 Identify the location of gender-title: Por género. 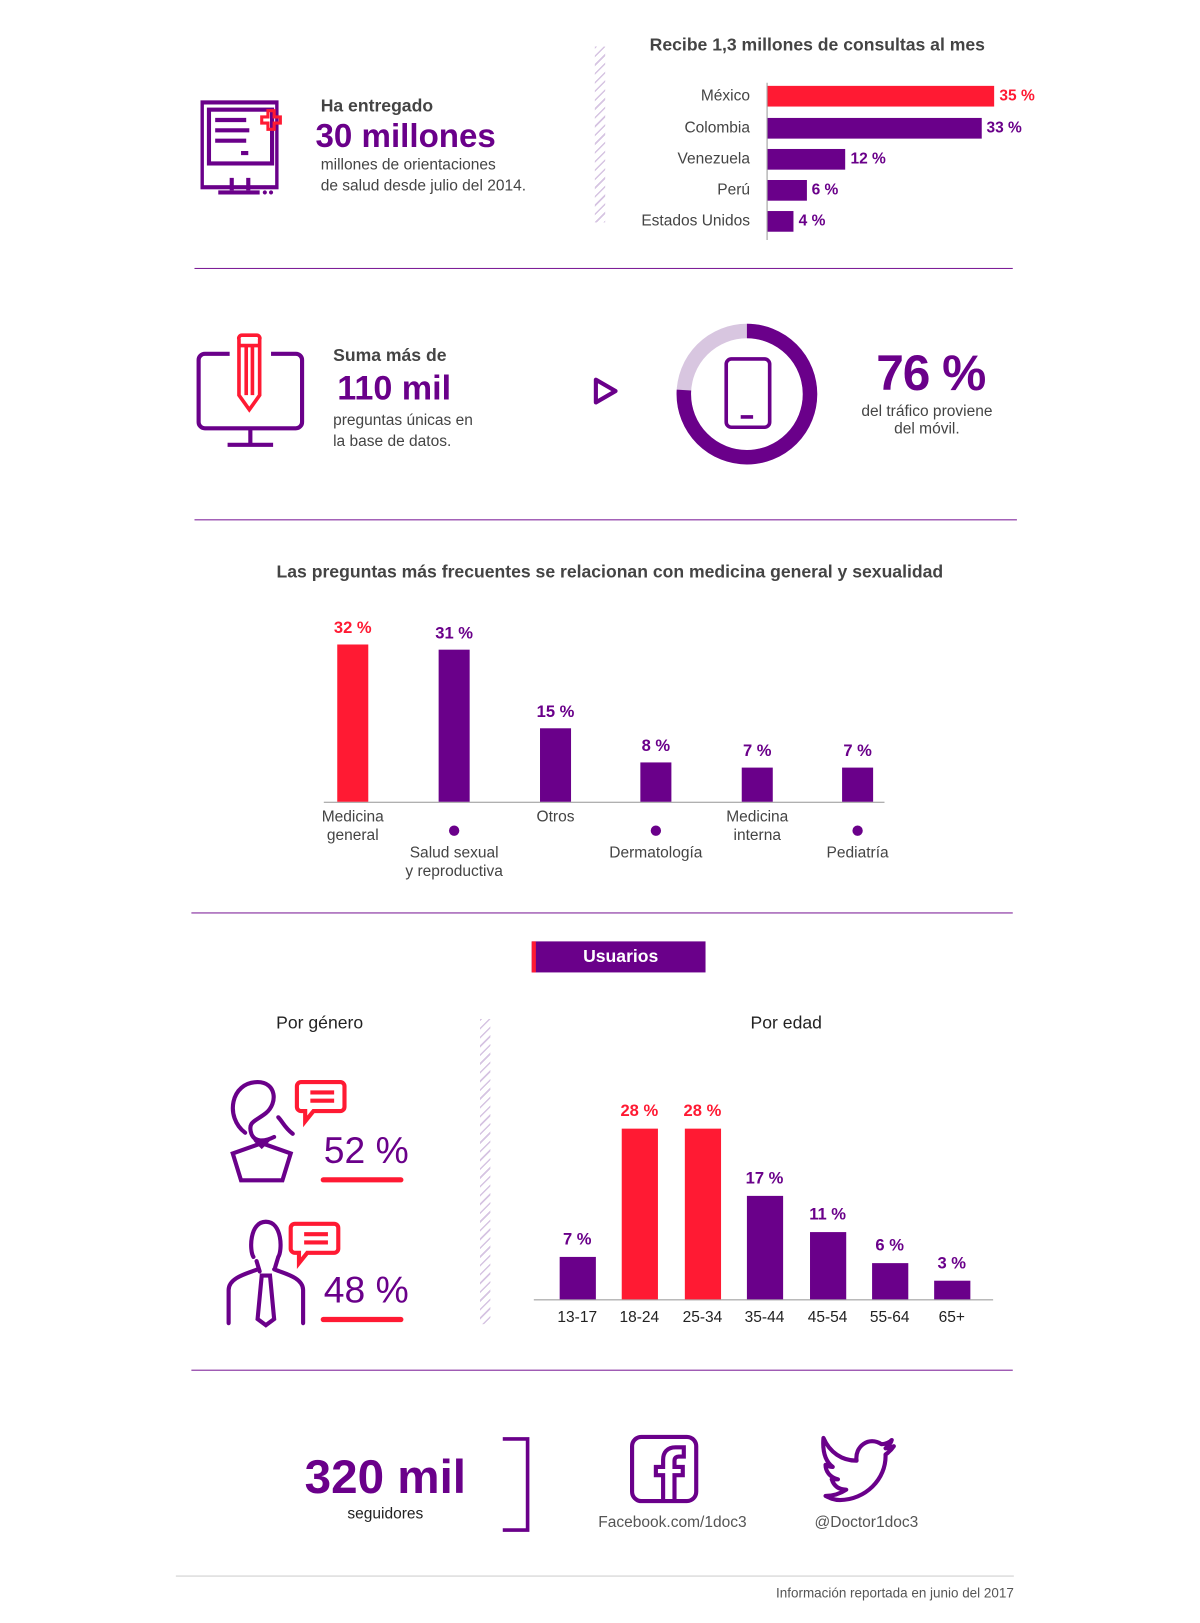
(320, 1022).